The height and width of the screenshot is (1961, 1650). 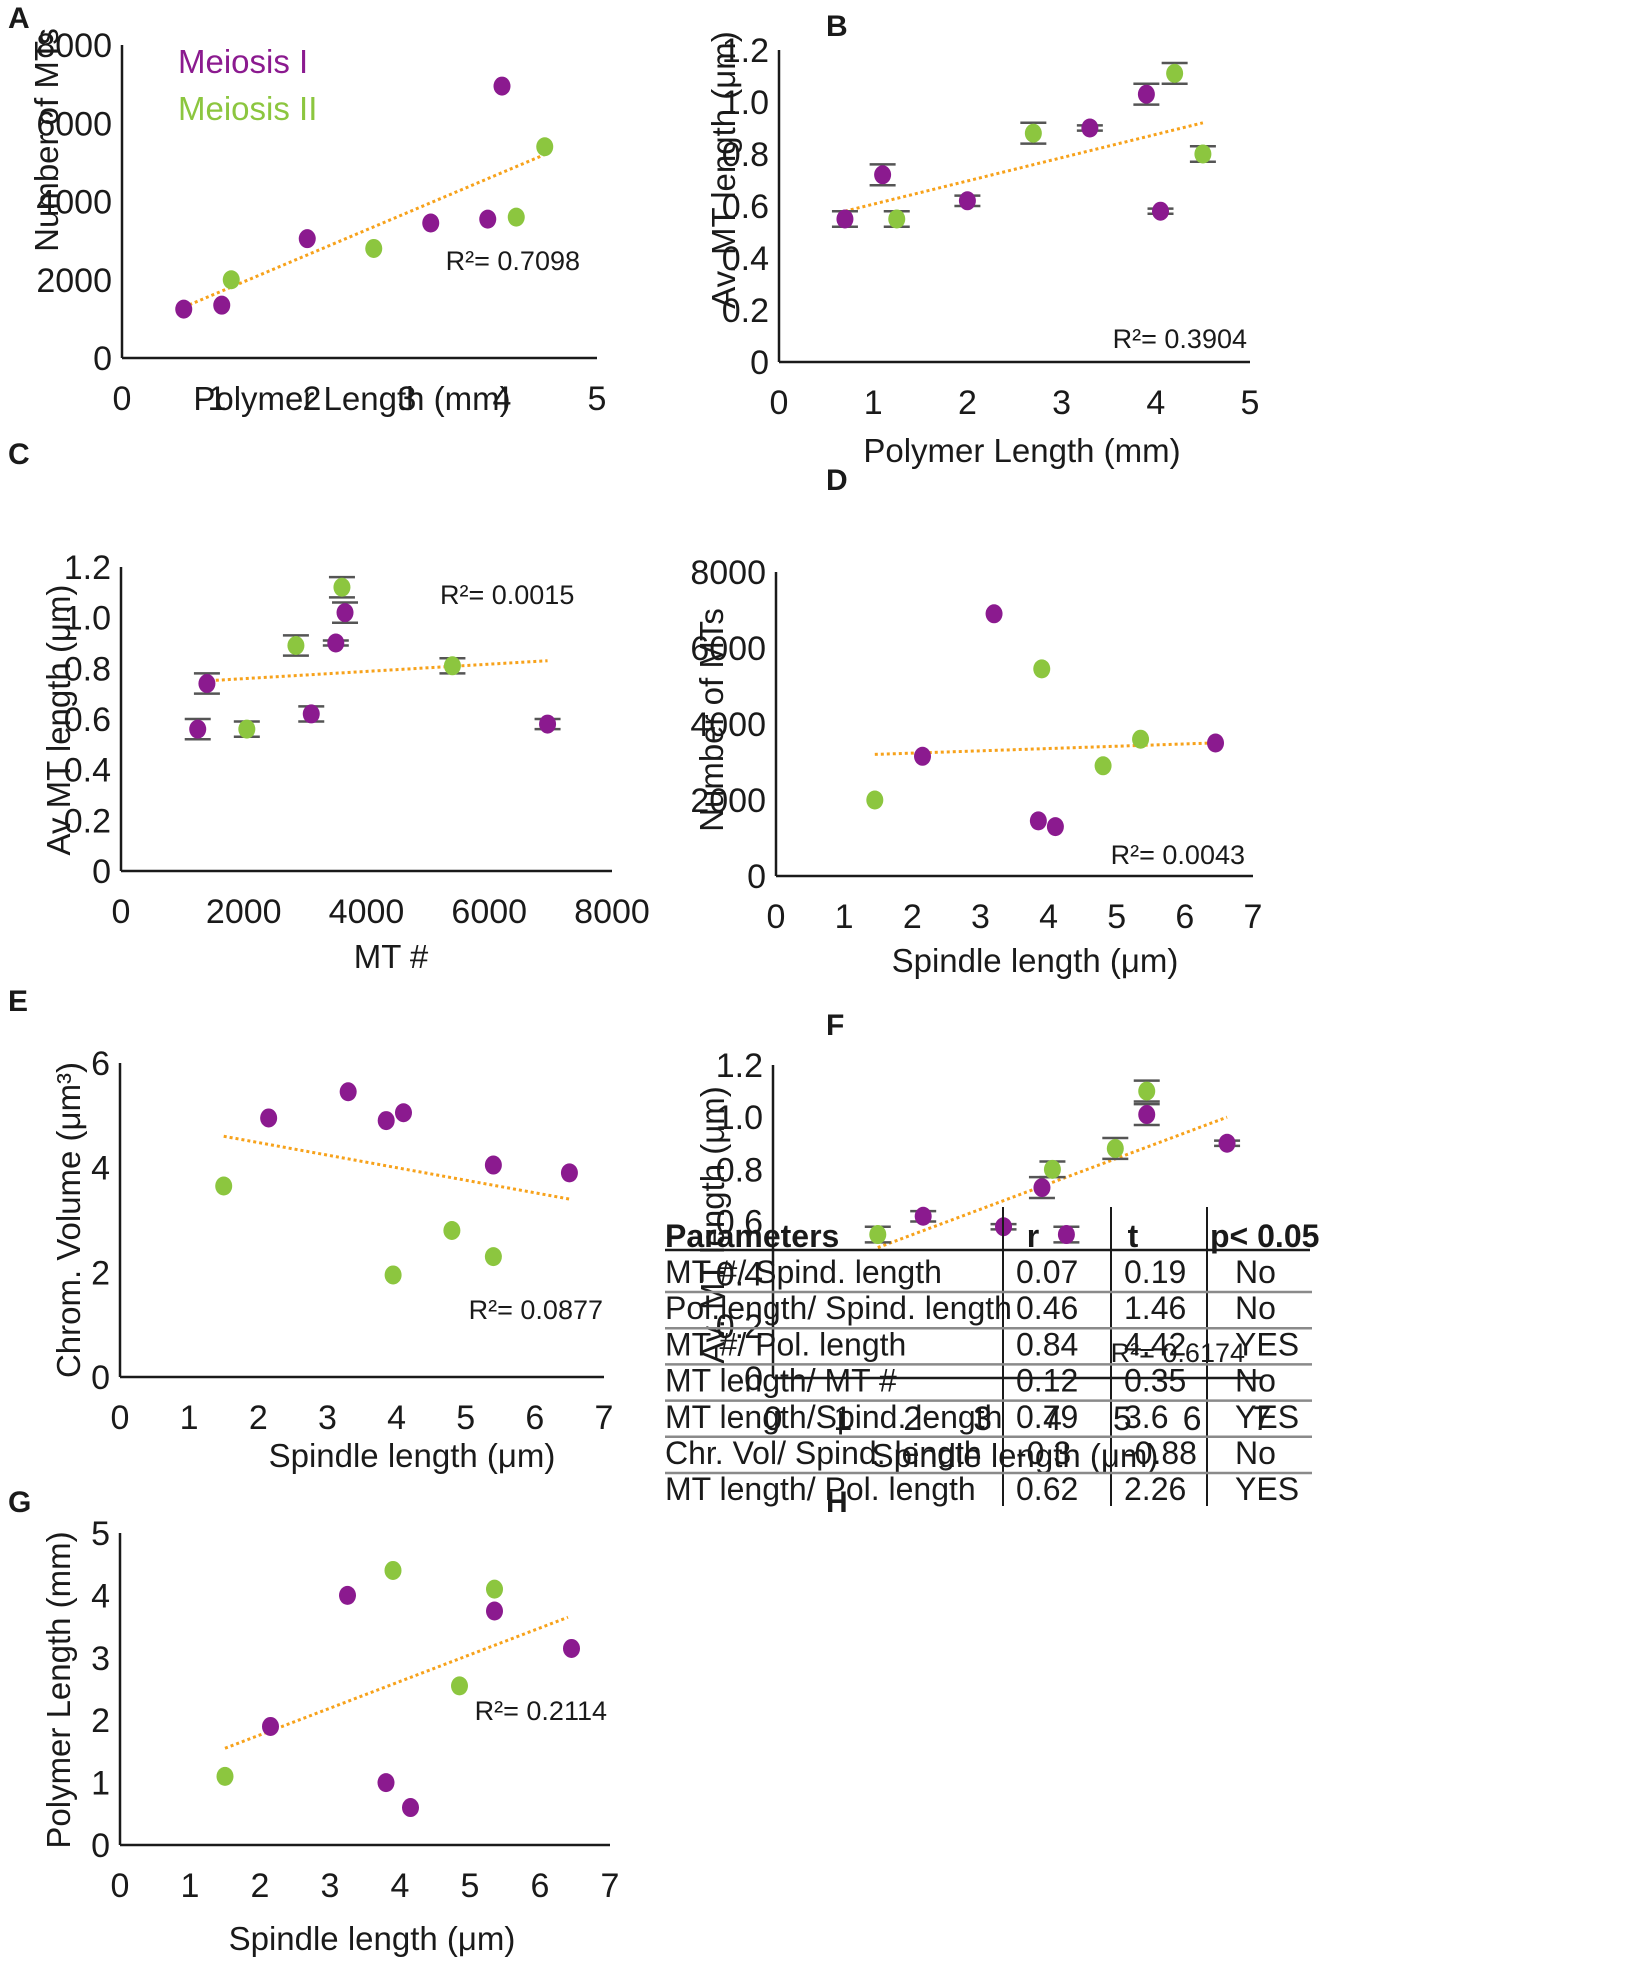 I want to click on x-axis-label: Spindle length (μm), so click(x=1035, y=960).